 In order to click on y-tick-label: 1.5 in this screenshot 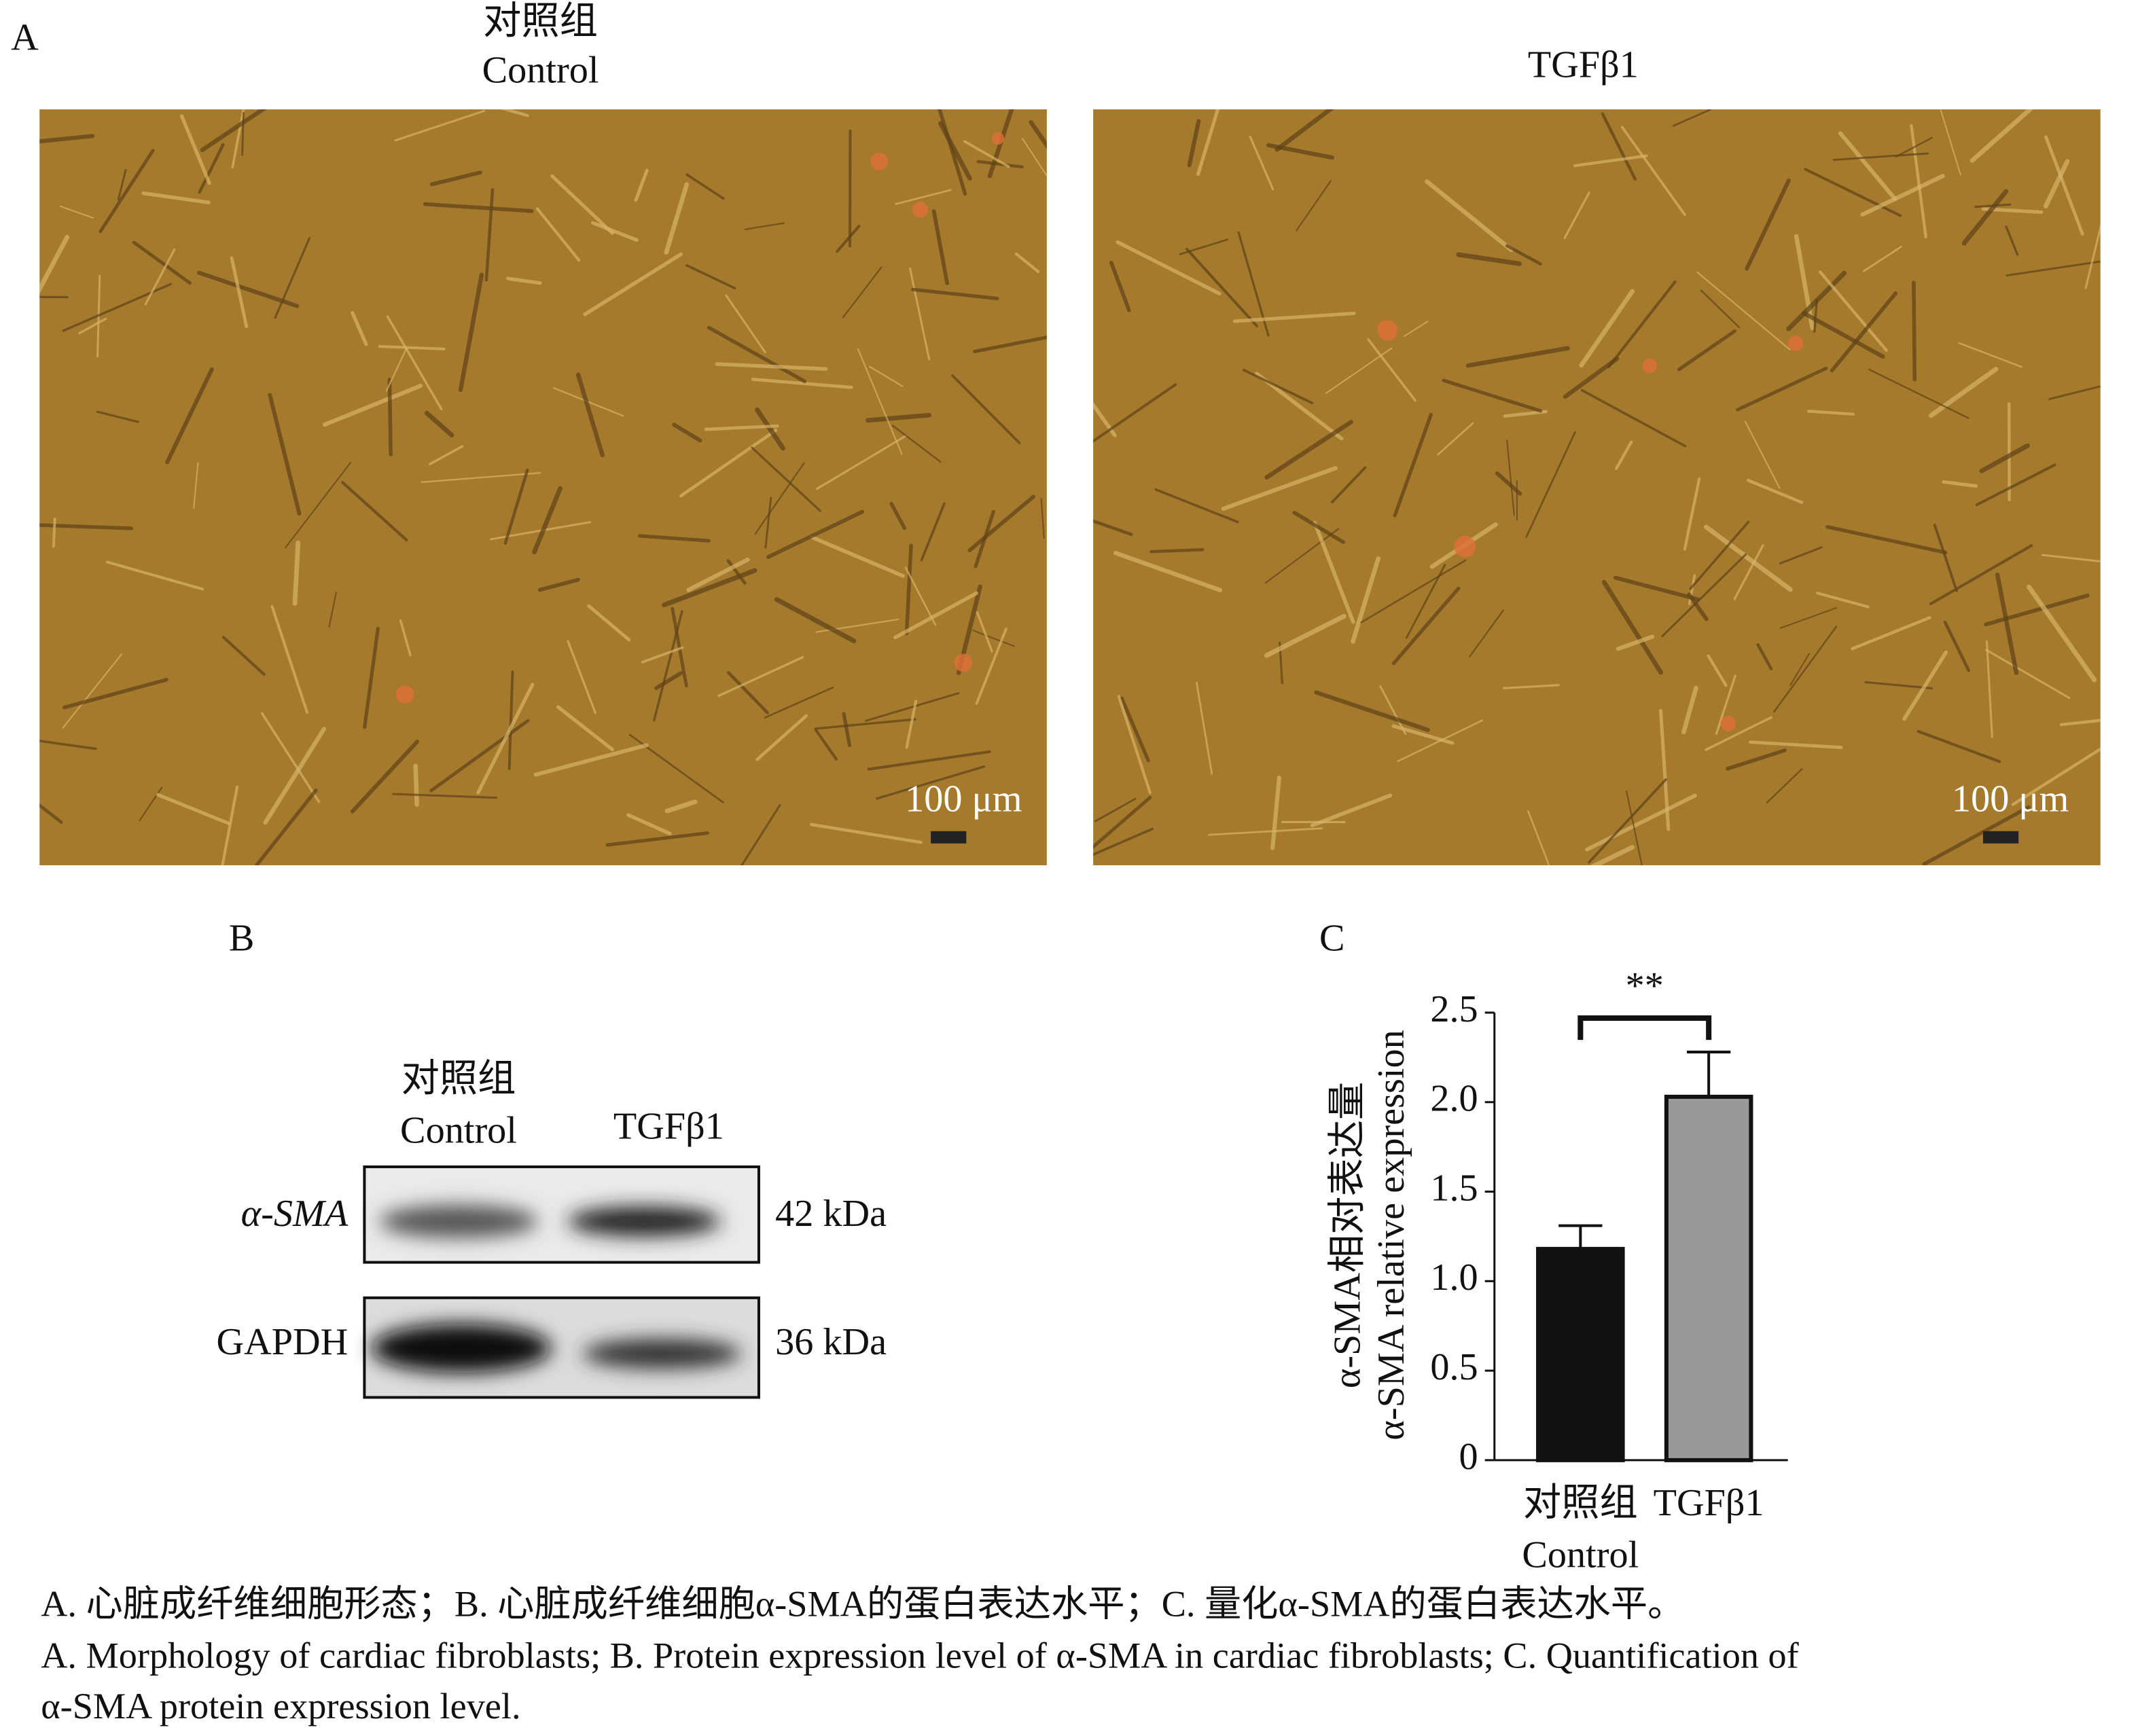, I will do `click(1454, 1188)`.